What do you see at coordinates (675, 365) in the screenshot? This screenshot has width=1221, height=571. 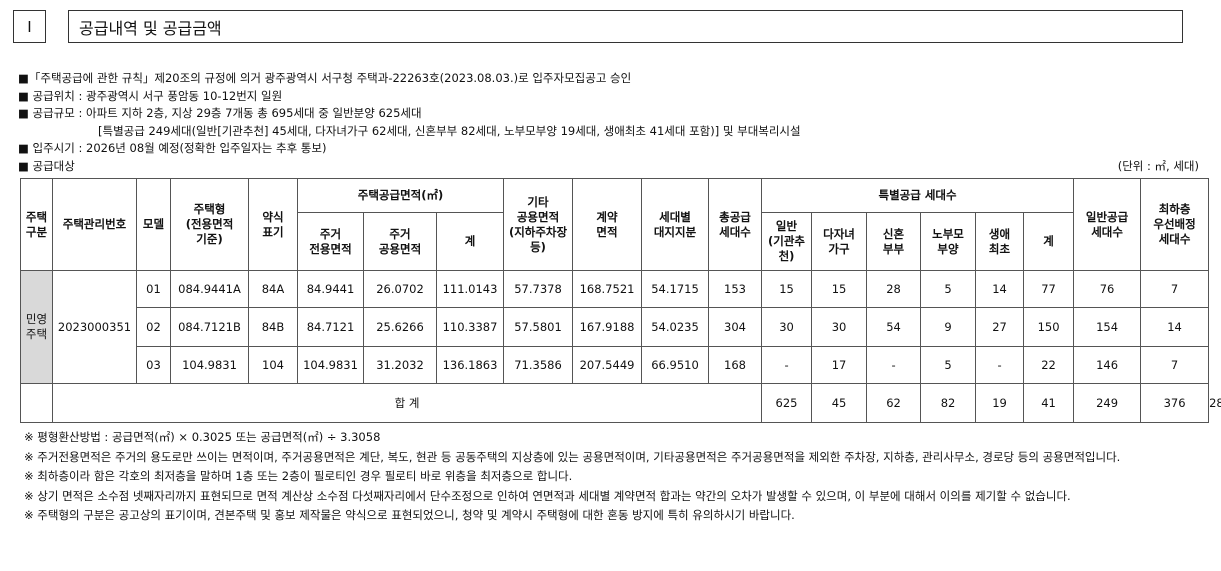 I see `cell: 66.9510` at bounding box center [675, 365].